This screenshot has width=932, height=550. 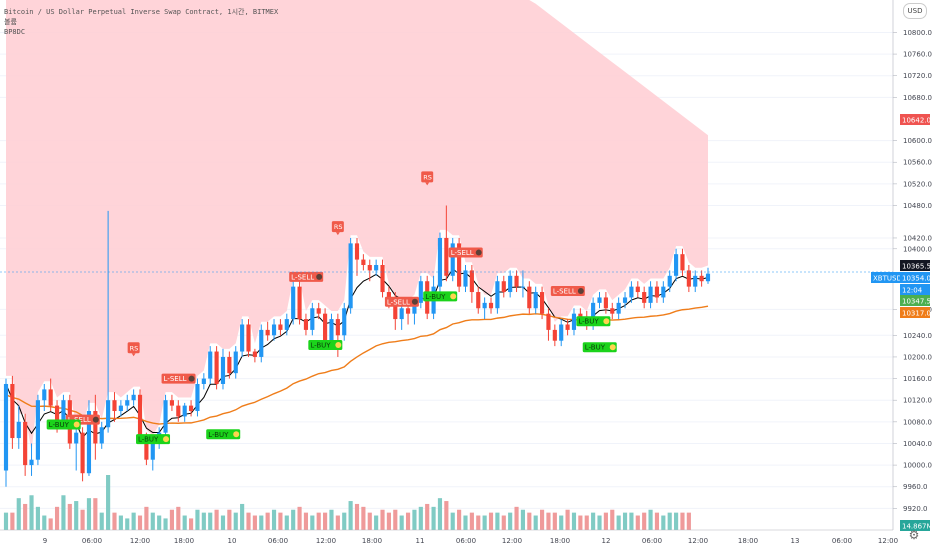 What do you see at coordinates (916, 279) in the screenshot?
I see `price-tag-text: 10354.0` at bounding box center [916, 279].